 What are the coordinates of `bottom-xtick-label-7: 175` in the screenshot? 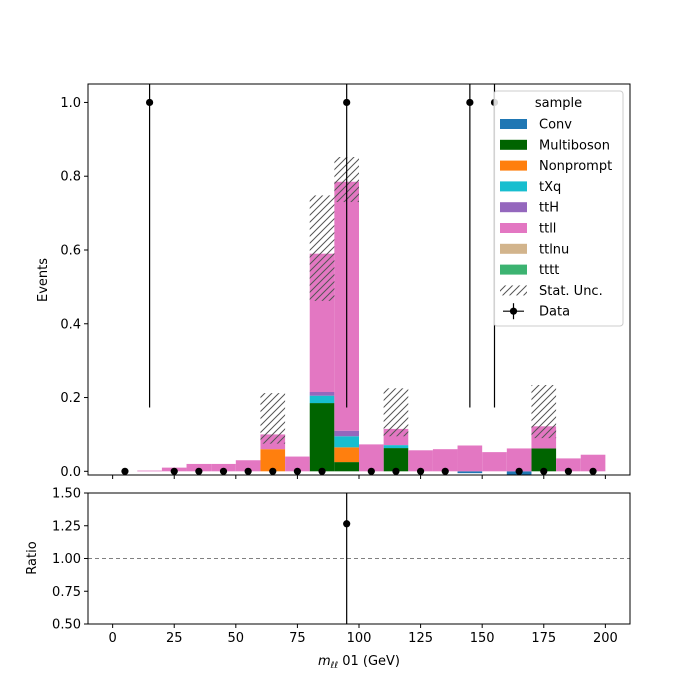 It's located at (543, 638).